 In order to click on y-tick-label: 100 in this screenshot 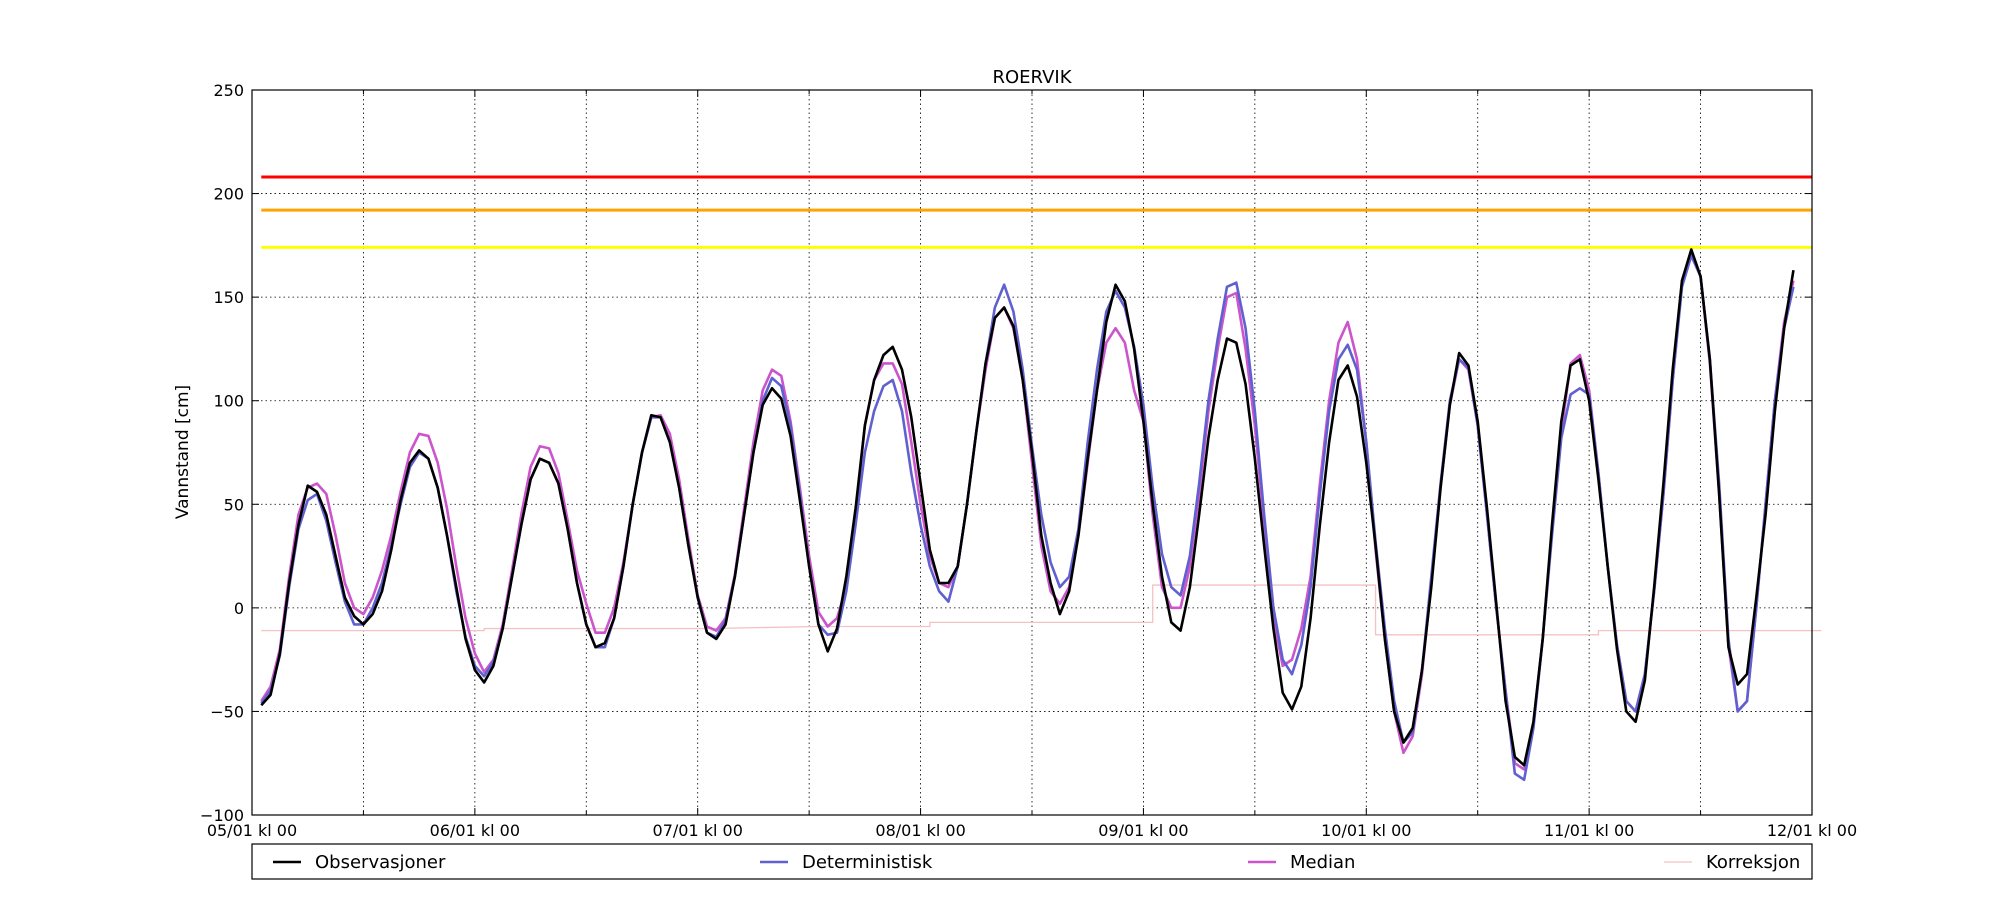, I will do `click(228, 401)`.